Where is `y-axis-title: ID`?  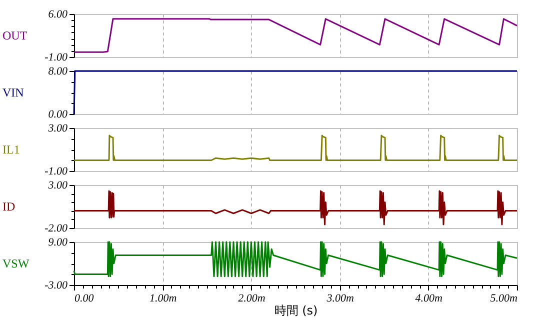 y-axis-title: ID is located at coordinates (9, 207).